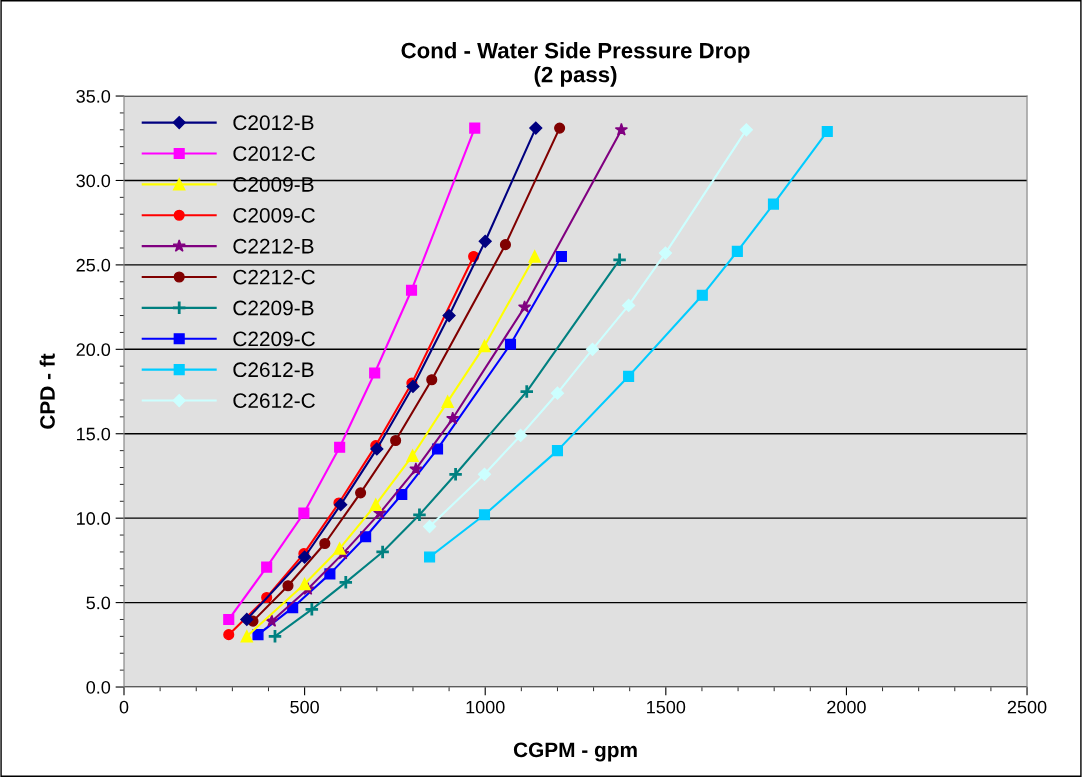  I want to click on legend-label: C2209-B, so click(273, 308).